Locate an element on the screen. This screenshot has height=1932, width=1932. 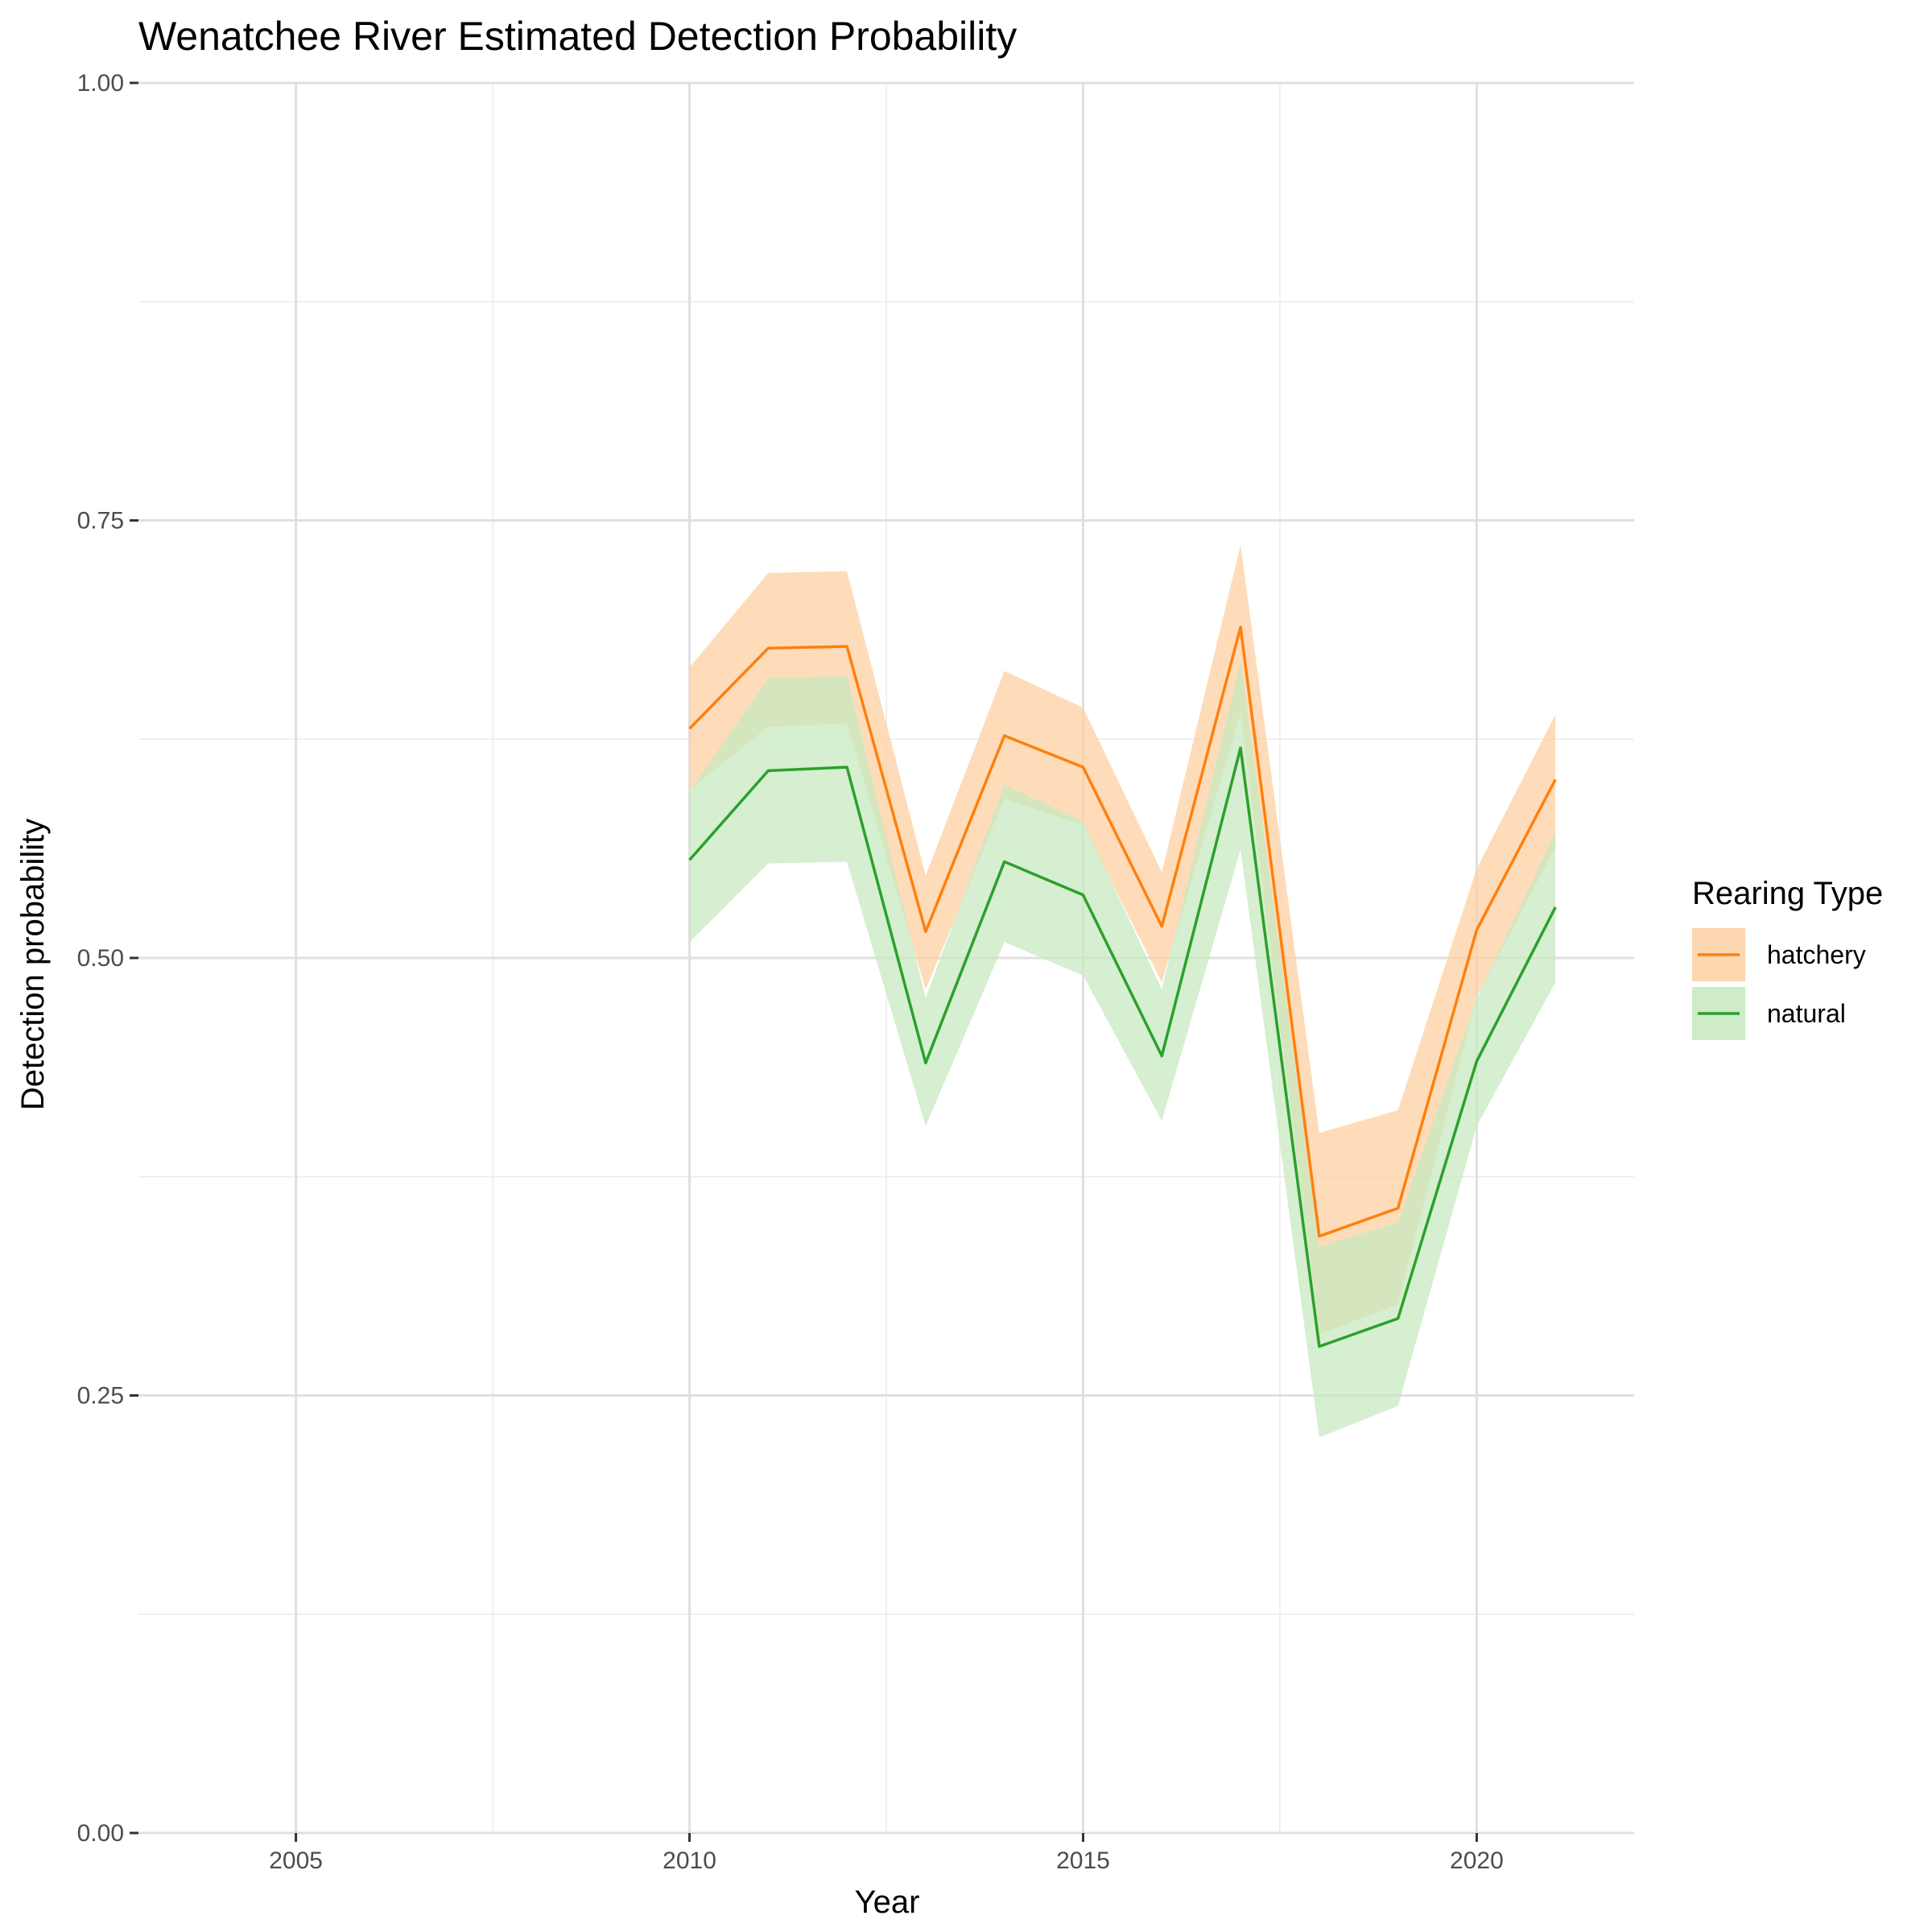
line-hatchery is located at coordinates (1122, 931).